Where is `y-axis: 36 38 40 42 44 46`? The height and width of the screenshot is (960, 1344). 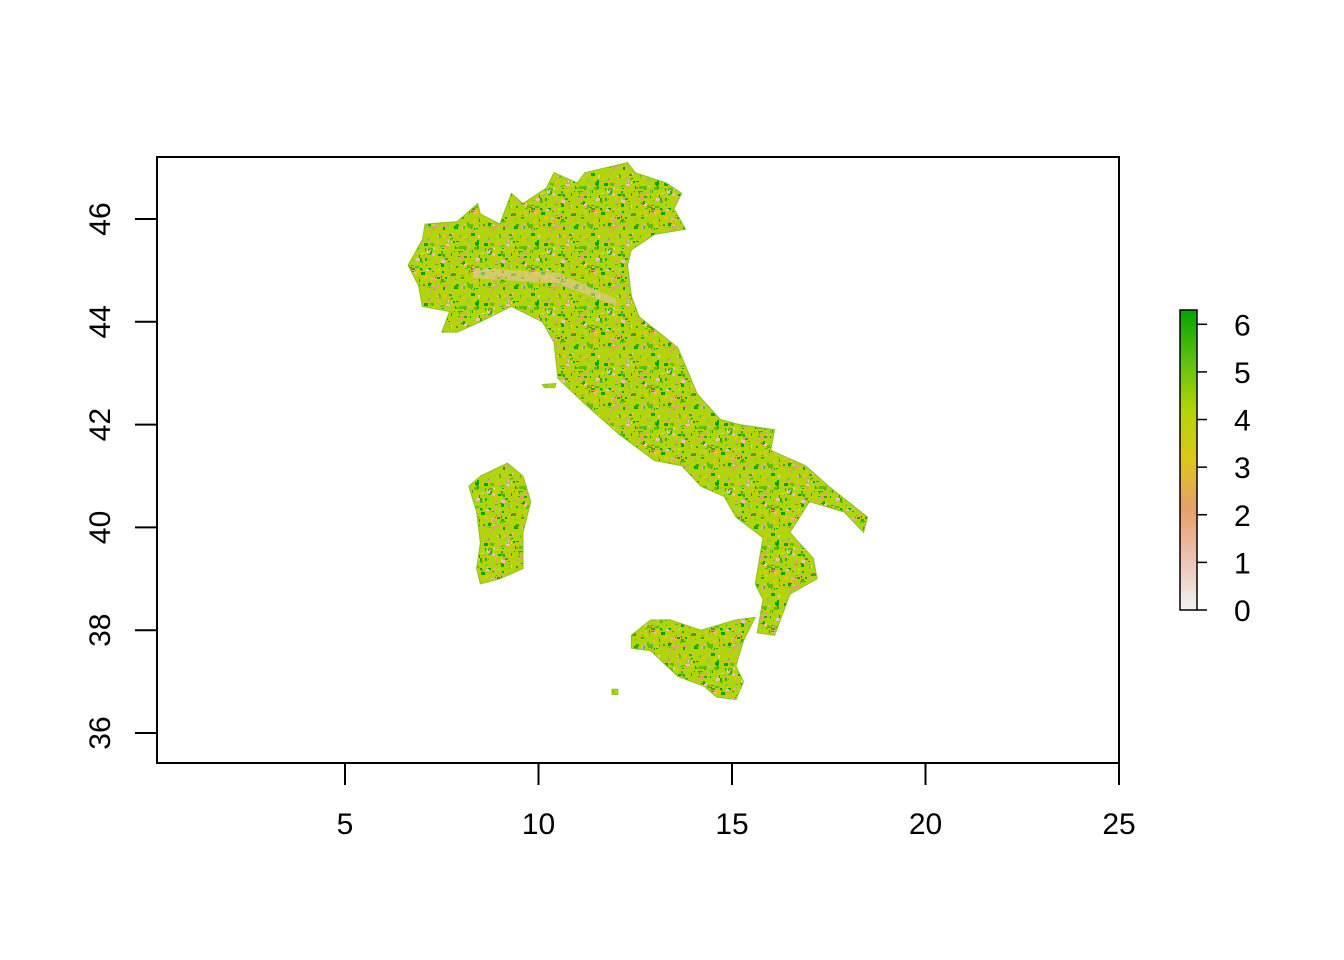
y-axis: 36 38 40 42 44 46 is located at coordinates (121, 476).